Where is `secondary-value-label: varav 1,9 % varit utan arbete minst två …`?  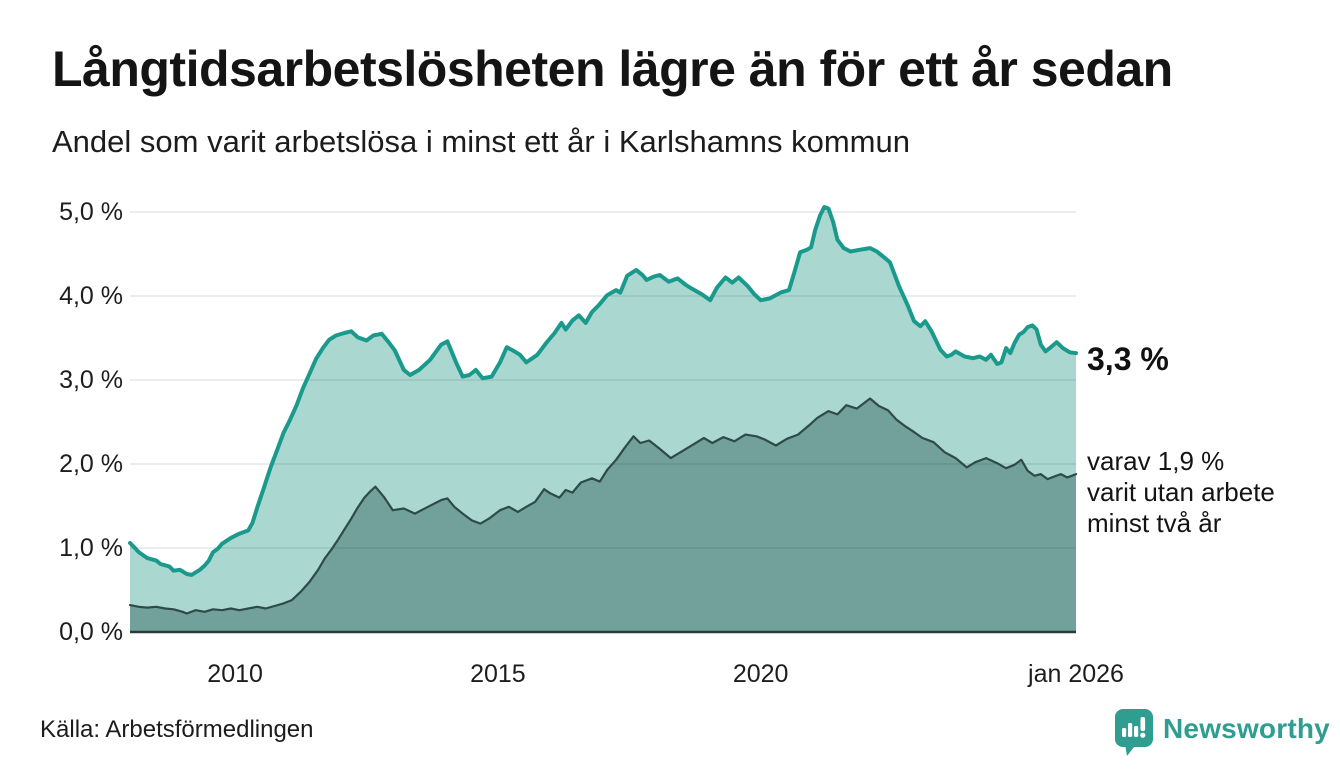 secondary-value-label: varav 1,9 % varit utan arbete minst två … is located at coordinates (1181, 492).